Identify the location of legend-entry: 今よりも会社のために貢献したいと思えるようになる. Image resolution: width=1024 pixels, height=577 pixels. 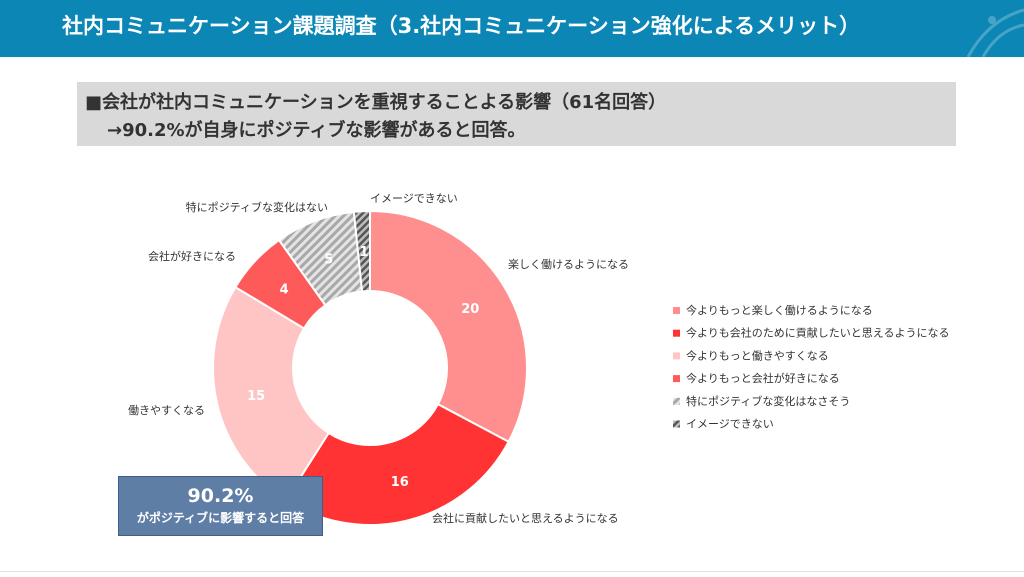
(817, 333).